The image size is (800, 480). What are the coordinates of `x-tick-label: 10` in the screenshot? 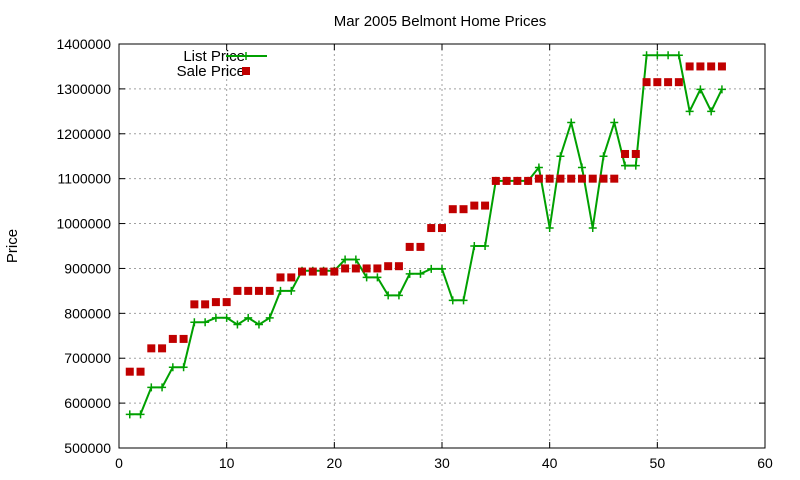 It's located at (227, 463).